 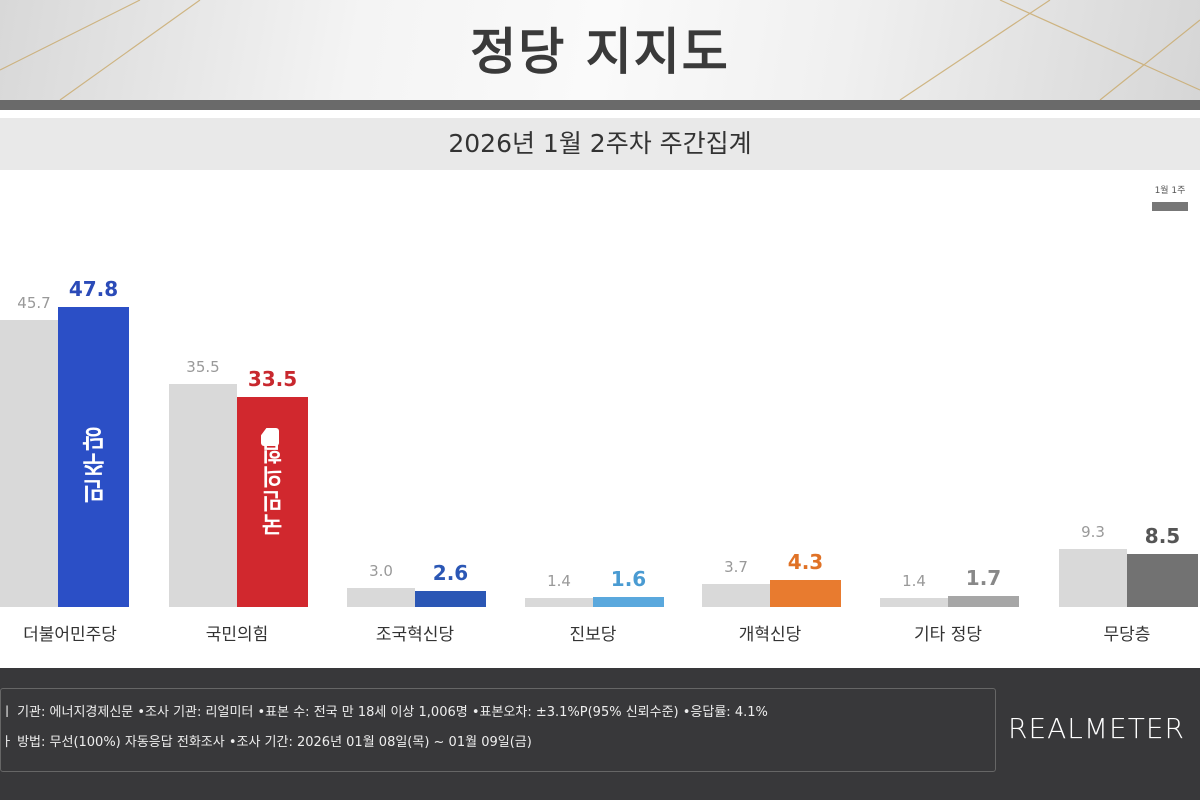 I want to click on value-label-current: 8.5, so click(x=1162, y=535).